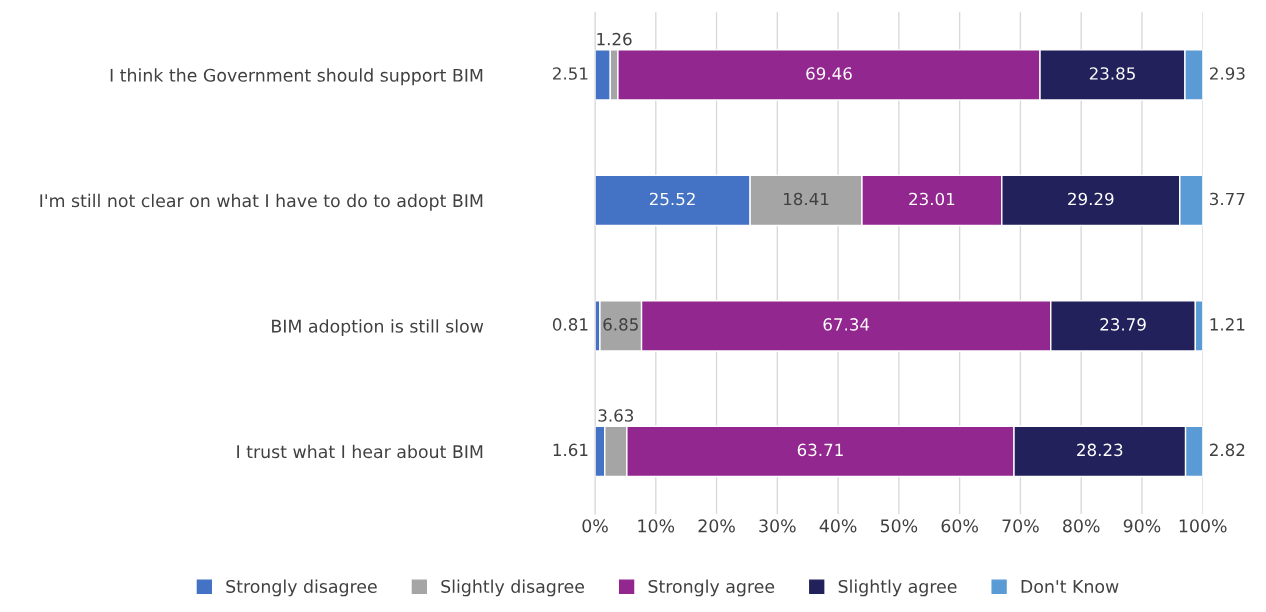  Describe the element at coordinates (656, 526) in the screenshot. I see `x-tick-label: 10%` at that location.